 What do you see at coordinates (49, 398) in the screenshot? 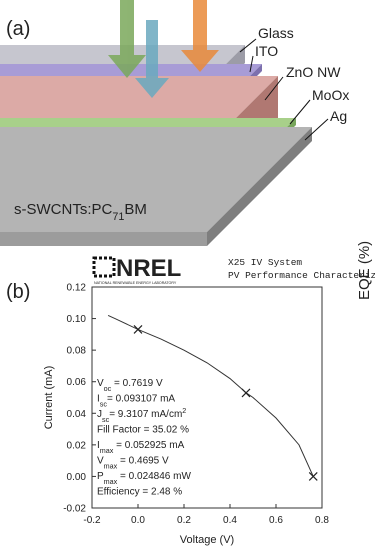
I see `y-axis-label: Current (mA)` at bounding box center [49, 398].